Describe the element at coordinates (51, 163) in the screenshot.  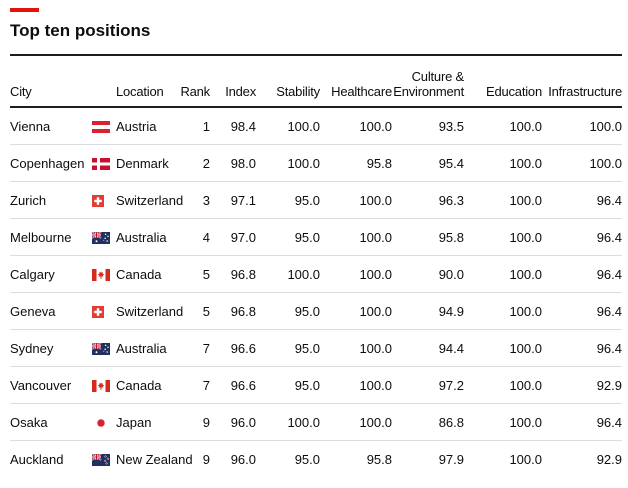
I see `city-cell: Copenhagen` at that location.